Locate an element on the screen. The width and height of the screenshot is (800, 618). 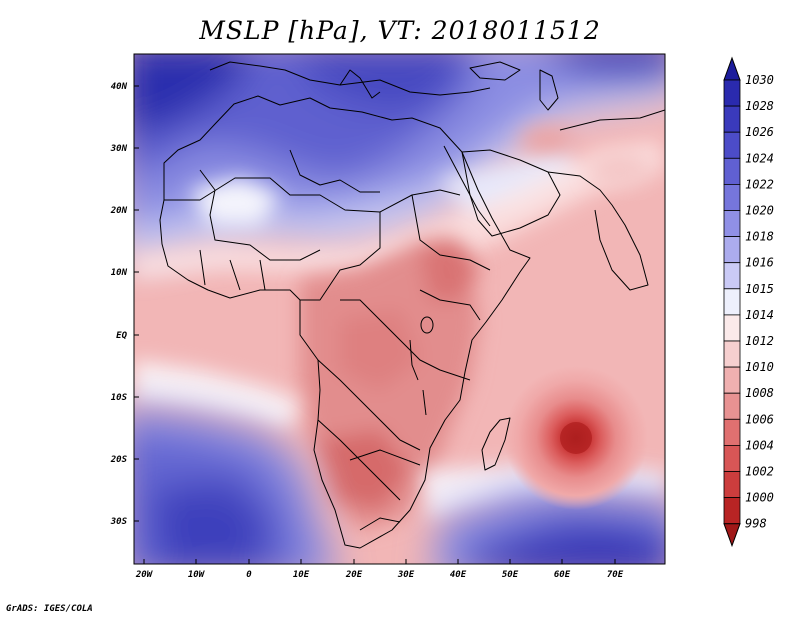
grads-credit: GrADS: IGES/COLA is located at coordinates (49, 609).